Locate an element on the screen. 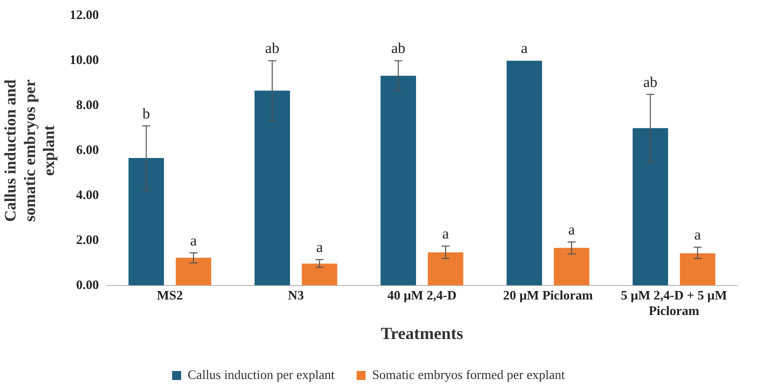 The height and width of the screenshot is (392, 757). data-label: b is located at coordinates (146, 114).